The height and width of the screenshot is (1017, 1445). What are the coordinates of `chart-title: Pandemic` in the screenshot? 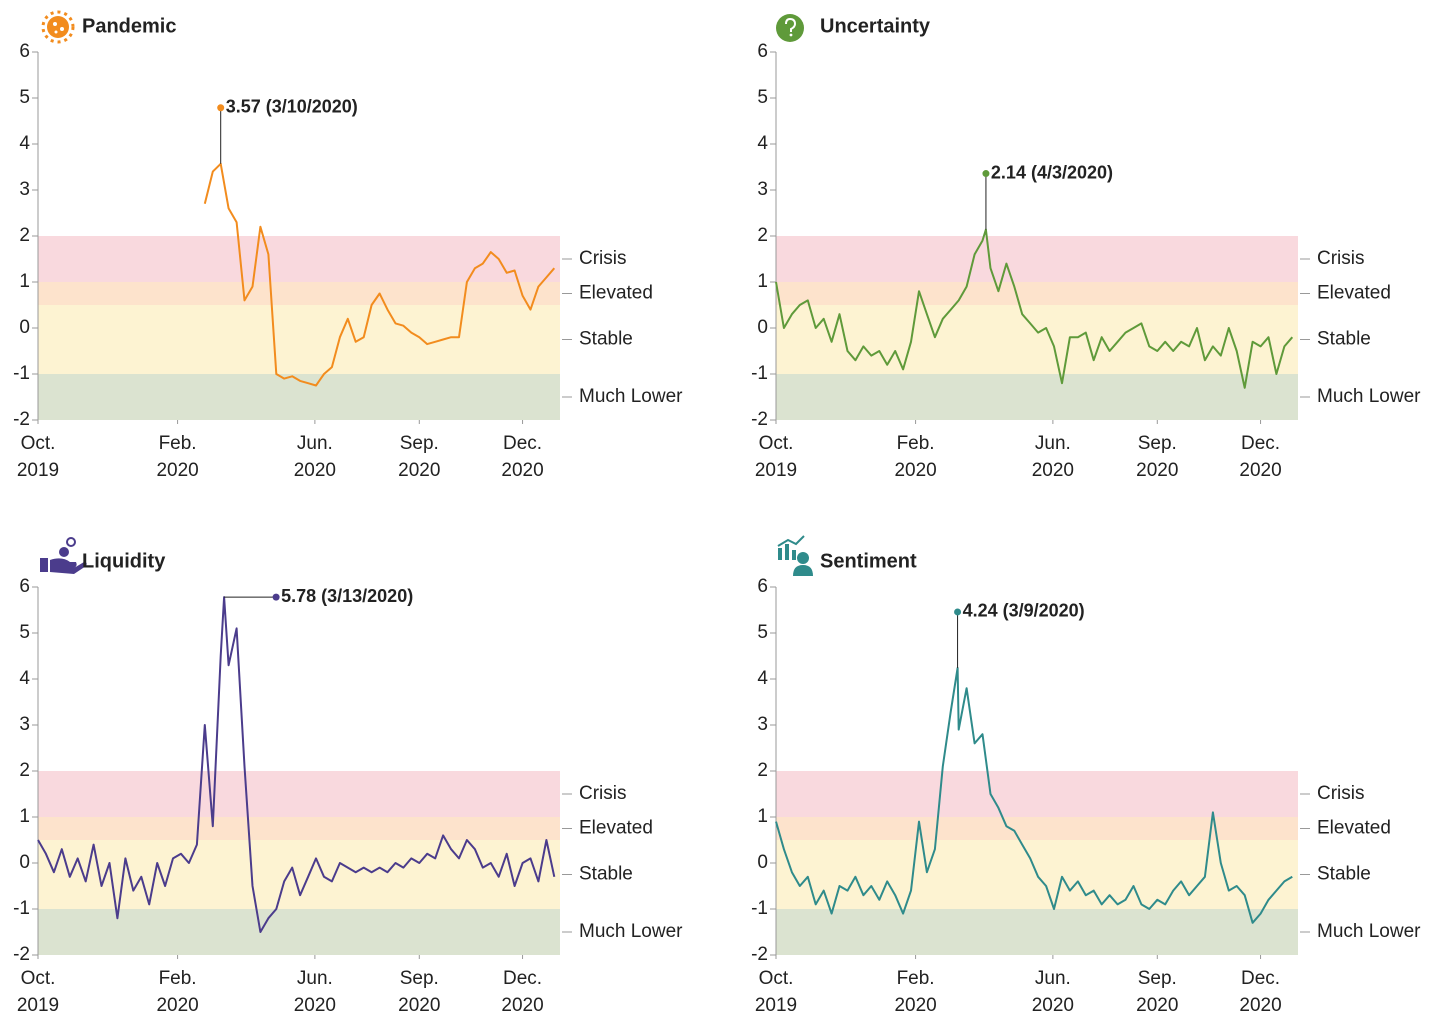 It's located at (129, 26).